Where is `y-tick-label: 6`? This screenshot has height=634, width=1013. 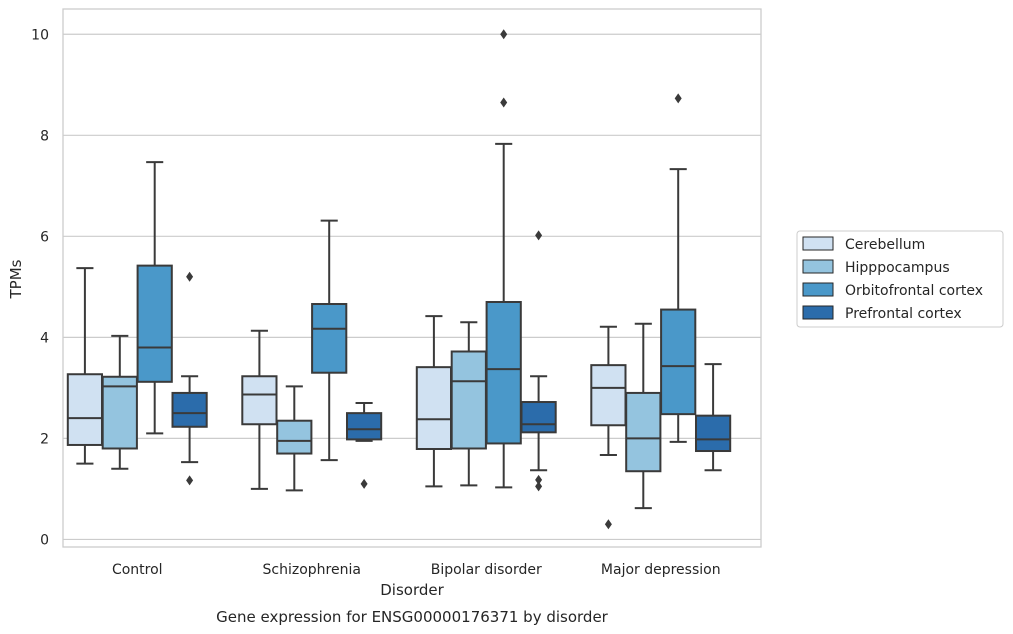 y-tick-label: 6 is located at coordinates (44, 237).